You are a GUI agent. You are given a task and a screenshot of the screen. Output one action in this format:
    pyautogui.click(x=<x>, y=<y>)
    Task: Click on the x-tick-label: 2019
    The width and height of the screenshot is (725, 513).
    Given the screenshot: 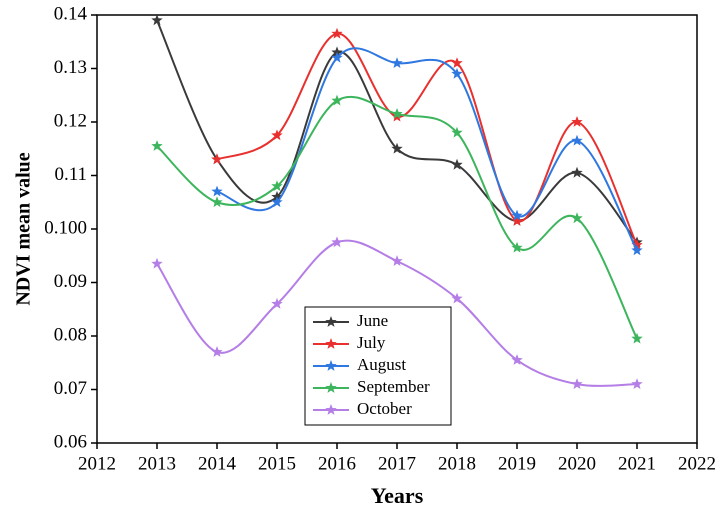 What is the action you would take?
    pyautogui.click(x=517, y=463)
    